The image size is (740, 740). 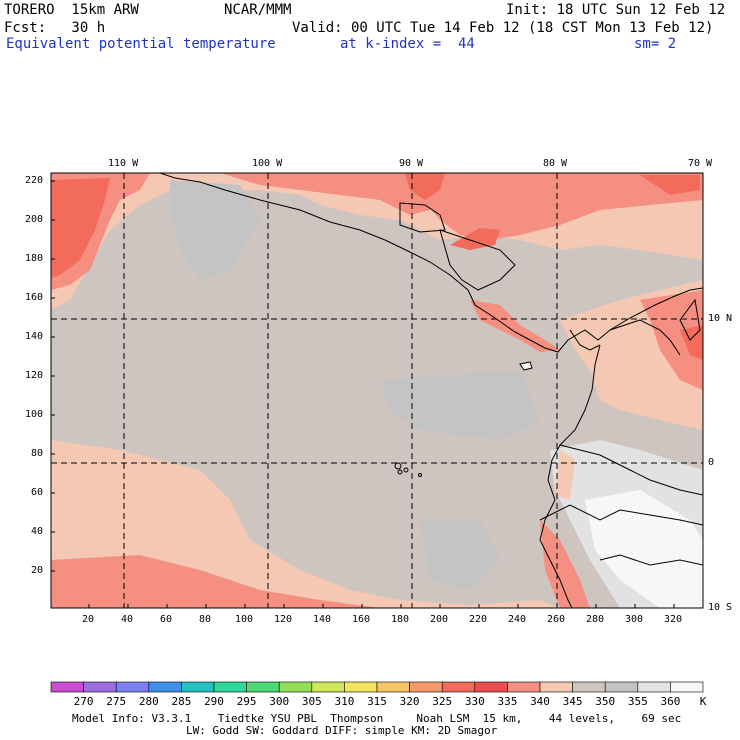 I want to click on lat-label-10n: 10 N, so click(x=720, y=318).